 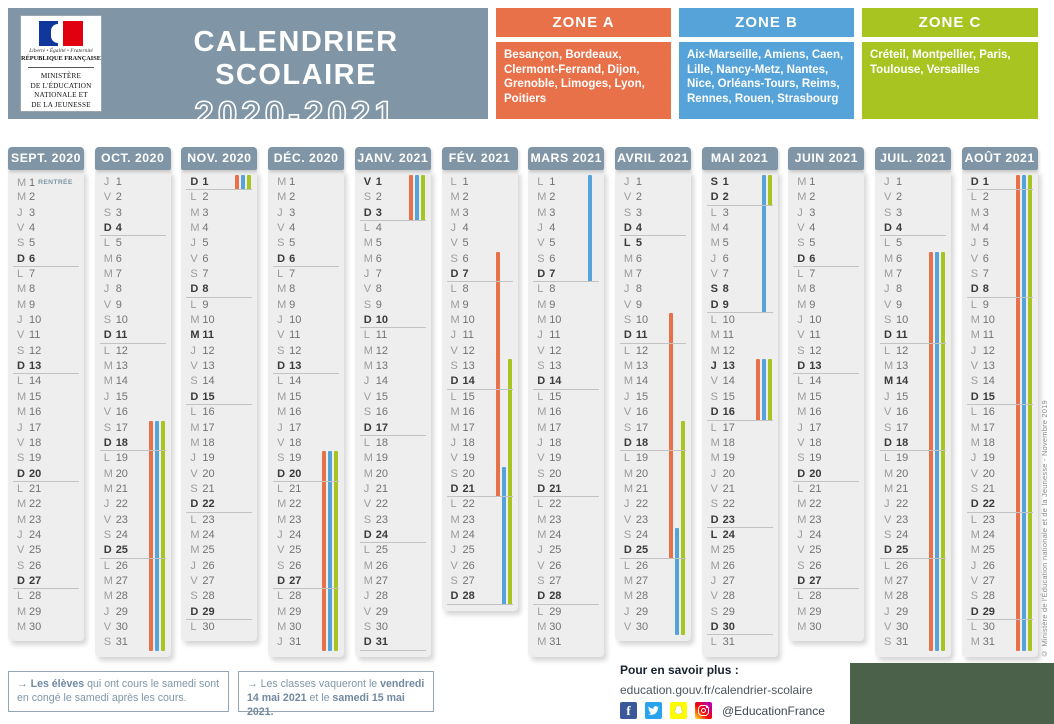 What do you see at coordinates (739, 520) in the screenshot?
I see `day-row: D 23` at bounding box center [739, 520].